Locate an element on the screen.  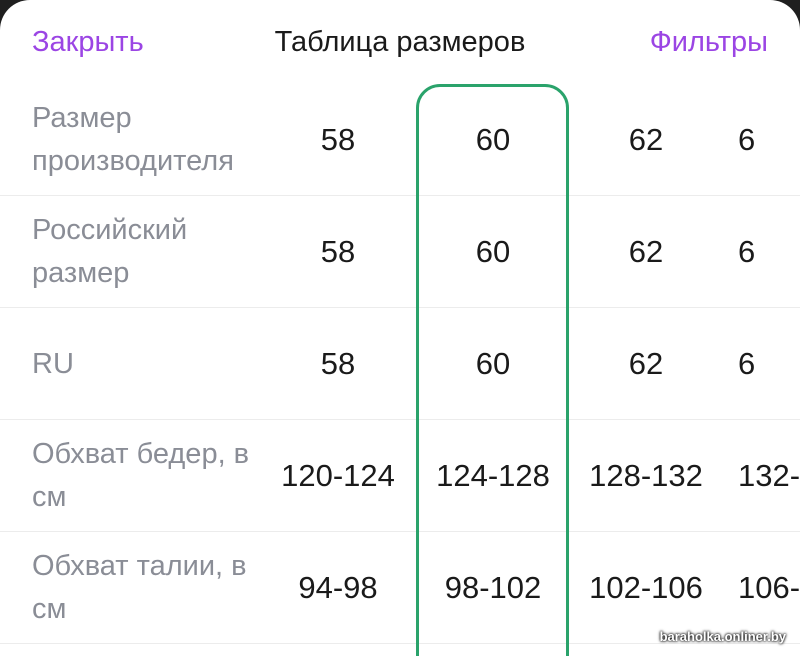
header: Закрыть Таблица размеров Фильтры is located at coordinates (400, 45).